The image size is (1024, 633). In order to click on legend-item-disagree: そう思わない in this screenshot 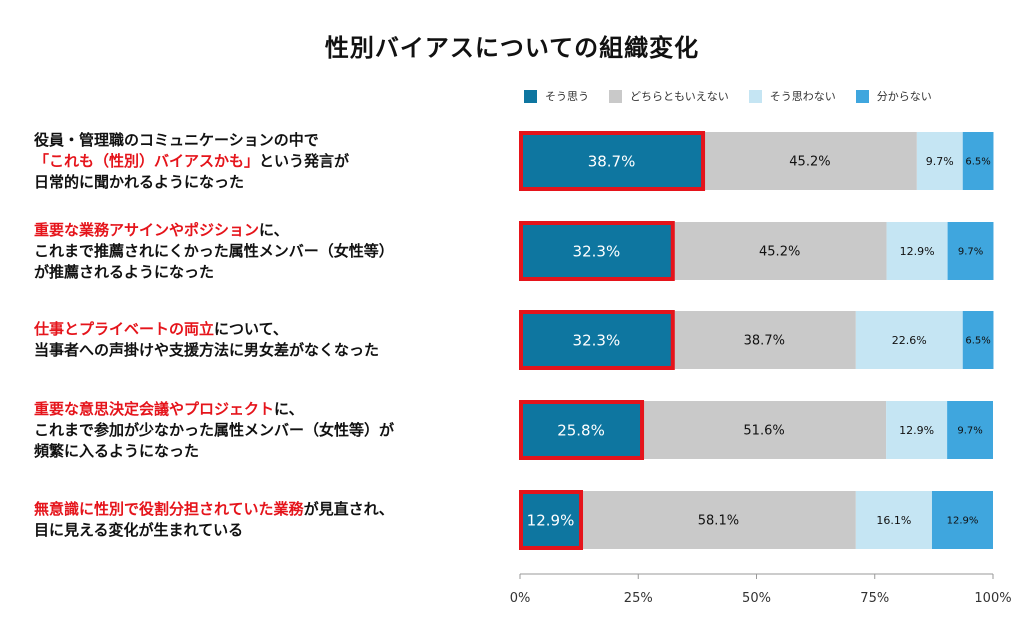, I will do `click(792, 96)`.